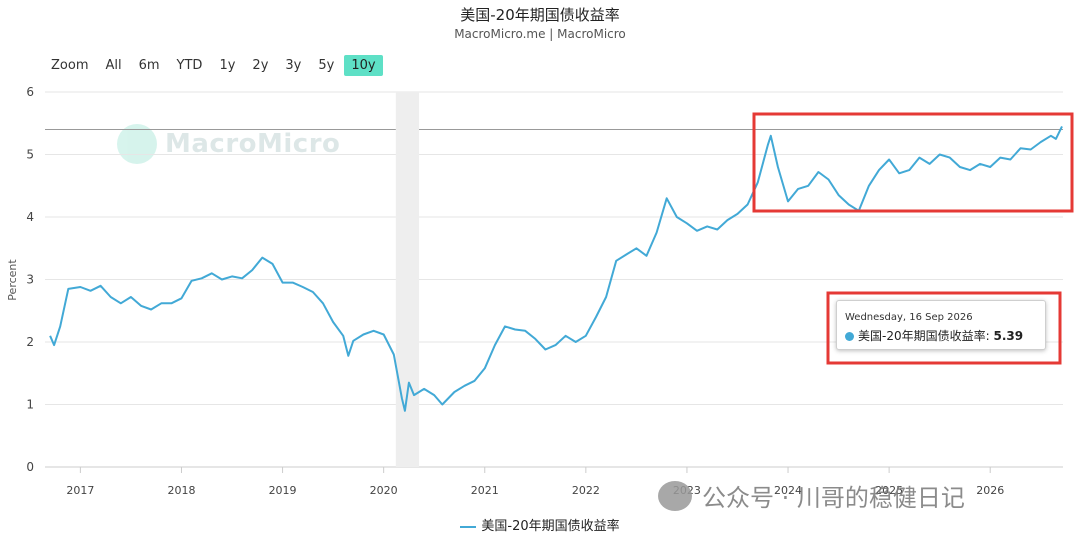  I want to click on macromicro-logo-icon, so click(137, 144).